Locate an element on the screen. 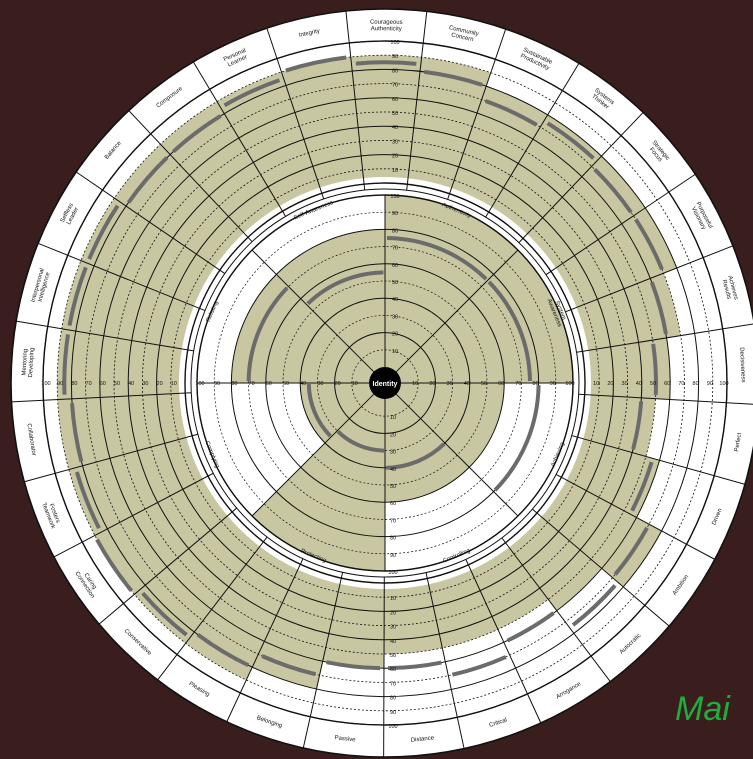 Image resolution: width=753 pixels, height=759 pixels. identity-hub-circle is located at coordinates (385, 383).